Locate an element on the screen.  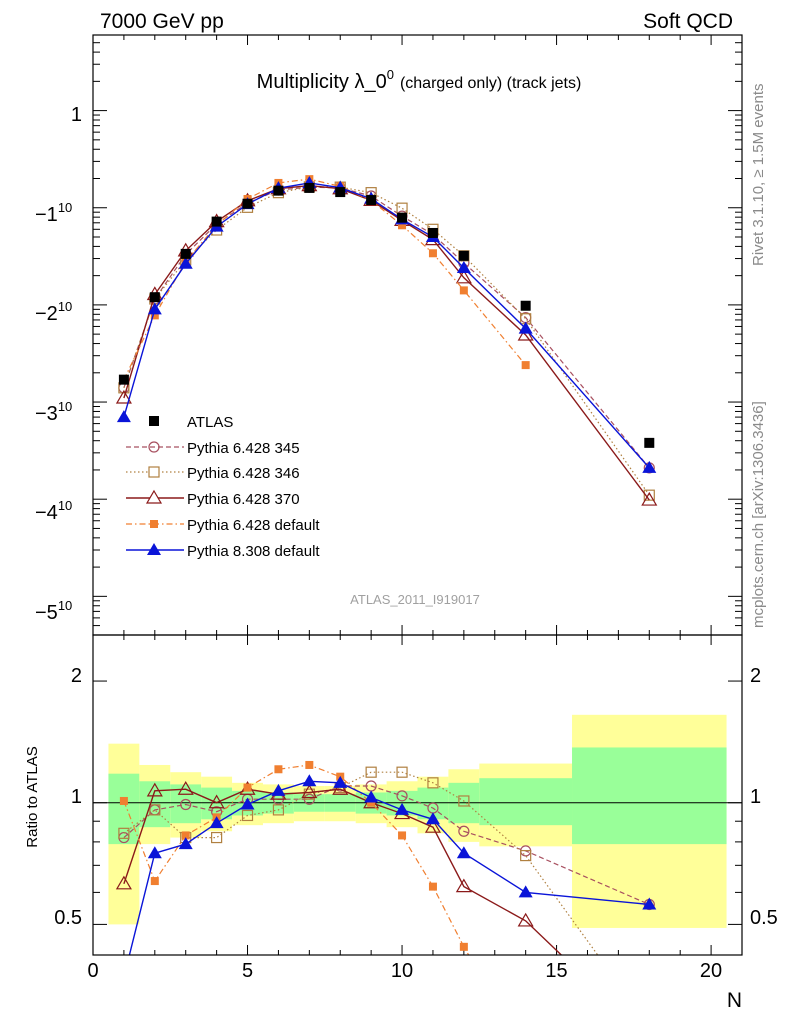
y-tick-label: −310 is located at coordinates (53, 412).